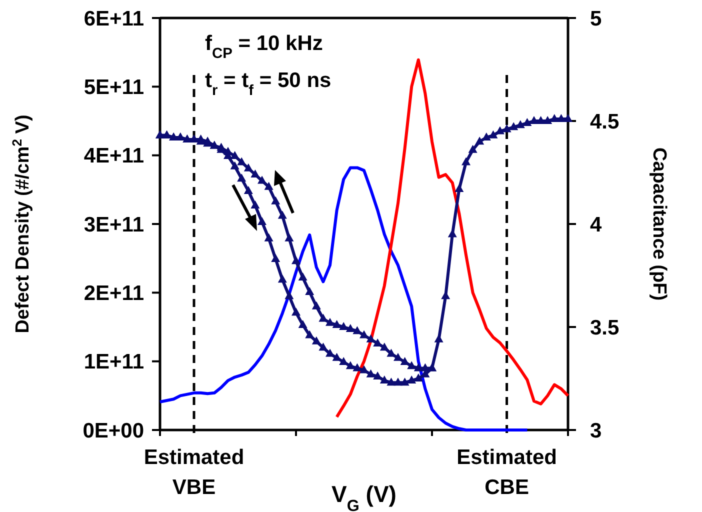  I want to click on y2-tick-label: 4, so click(596, 224).